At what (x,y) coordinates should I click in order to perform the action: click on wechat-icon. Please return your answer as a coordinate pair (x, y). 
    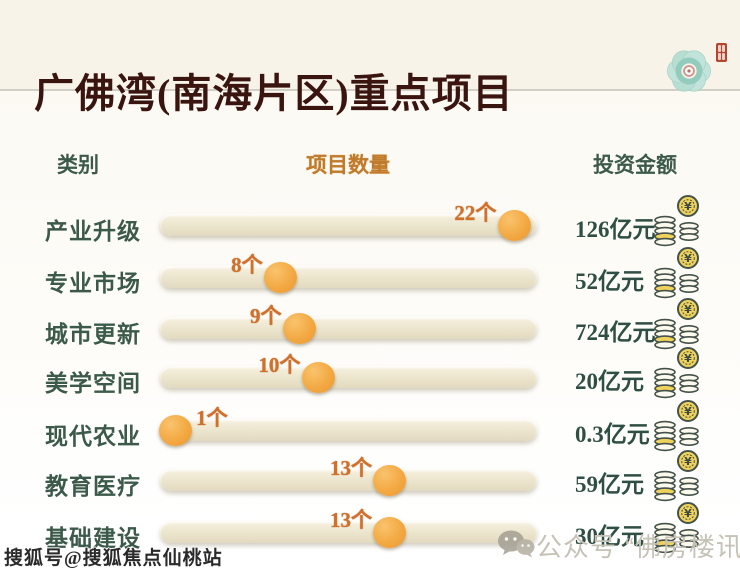
    Looking at the image, I should click on (516, 544).